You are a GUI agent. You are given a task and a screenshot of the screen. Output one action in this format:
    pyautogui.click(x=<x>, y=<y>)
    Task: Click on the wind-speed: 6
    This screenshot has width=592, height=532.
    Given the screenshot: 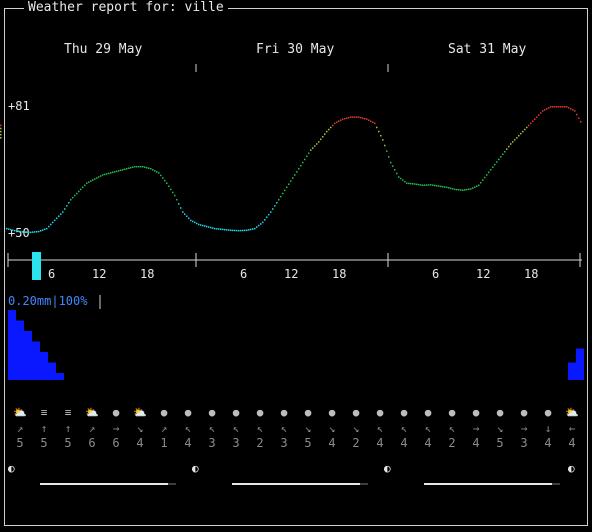 What is the action you would take?
    pyautogui.click(x=92, y=443)
    